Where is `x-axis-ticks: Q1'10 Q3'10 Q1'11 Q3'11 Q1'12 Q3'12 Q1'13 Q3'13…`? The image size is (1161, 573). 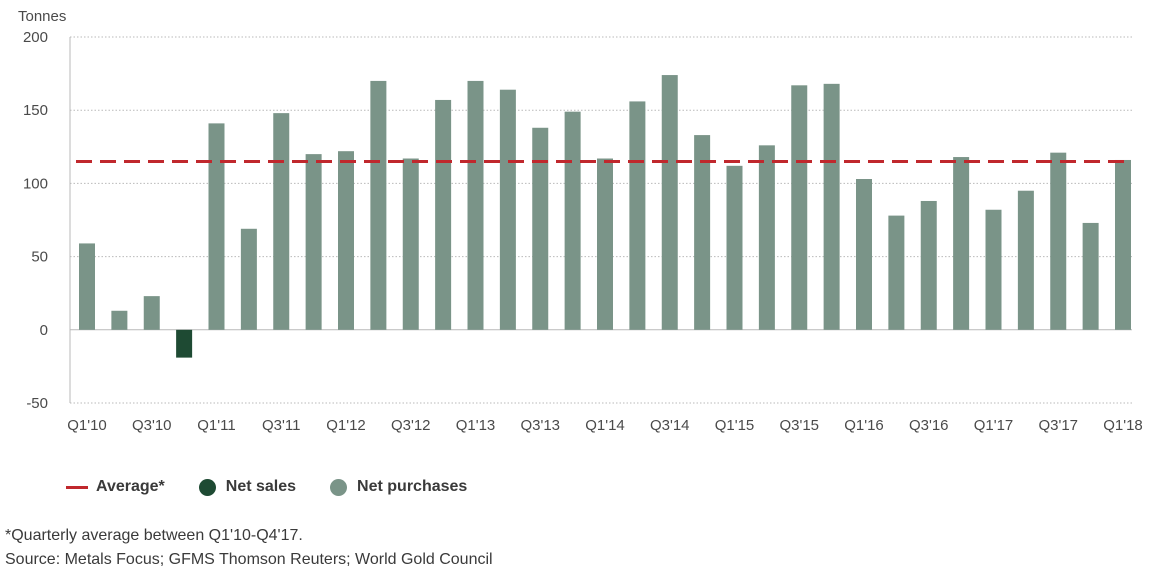
x-axis-ticks: Q1'10 Q3'10 Q1'11 Q3'11 Q1'12 Q3'12 Q1'13 Q3'13… is located at coordinates (605, 425).